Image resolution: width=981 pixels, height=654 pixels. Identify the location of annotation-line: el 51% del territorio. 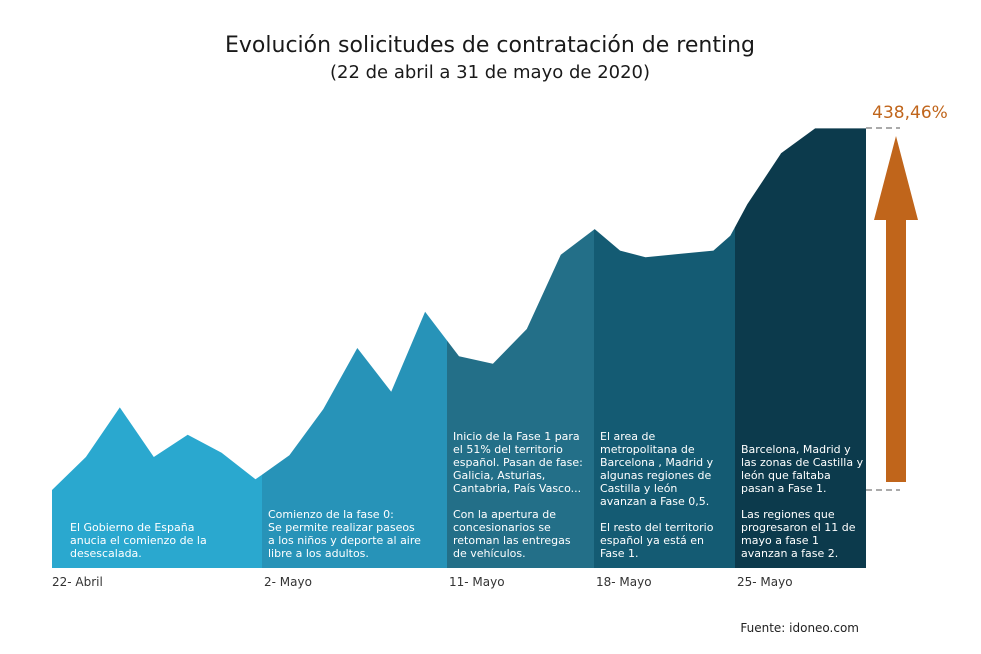
(508, 449).